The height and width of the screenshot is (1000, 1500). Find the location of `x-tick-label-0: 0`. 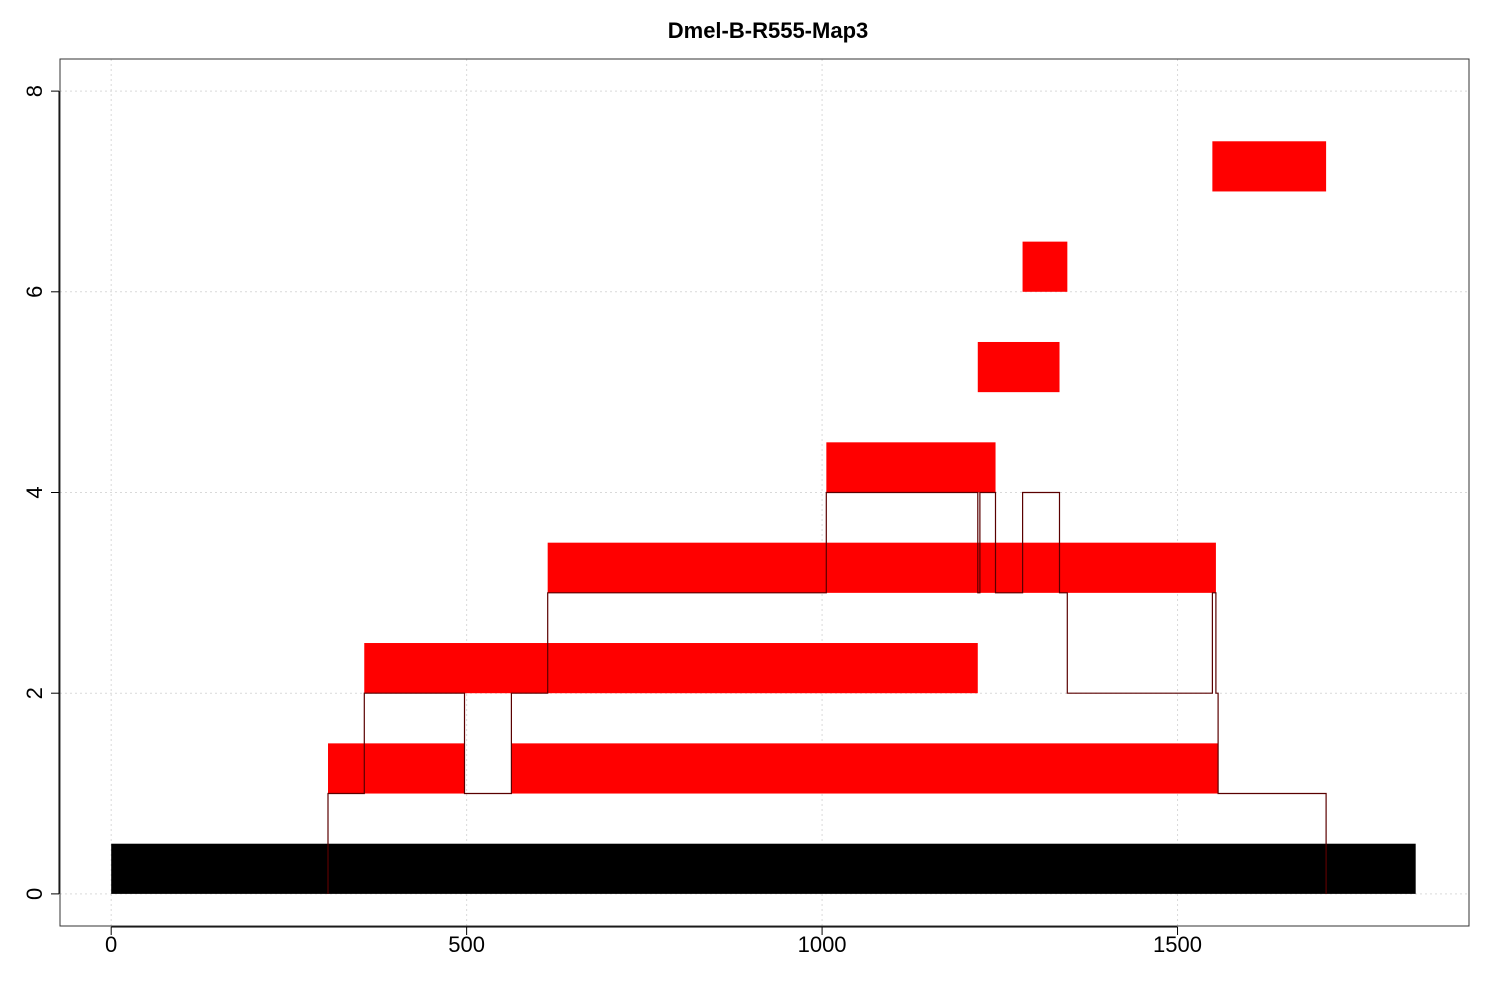

x-tick-label-0: 0 is located at coordinates (111, 944).